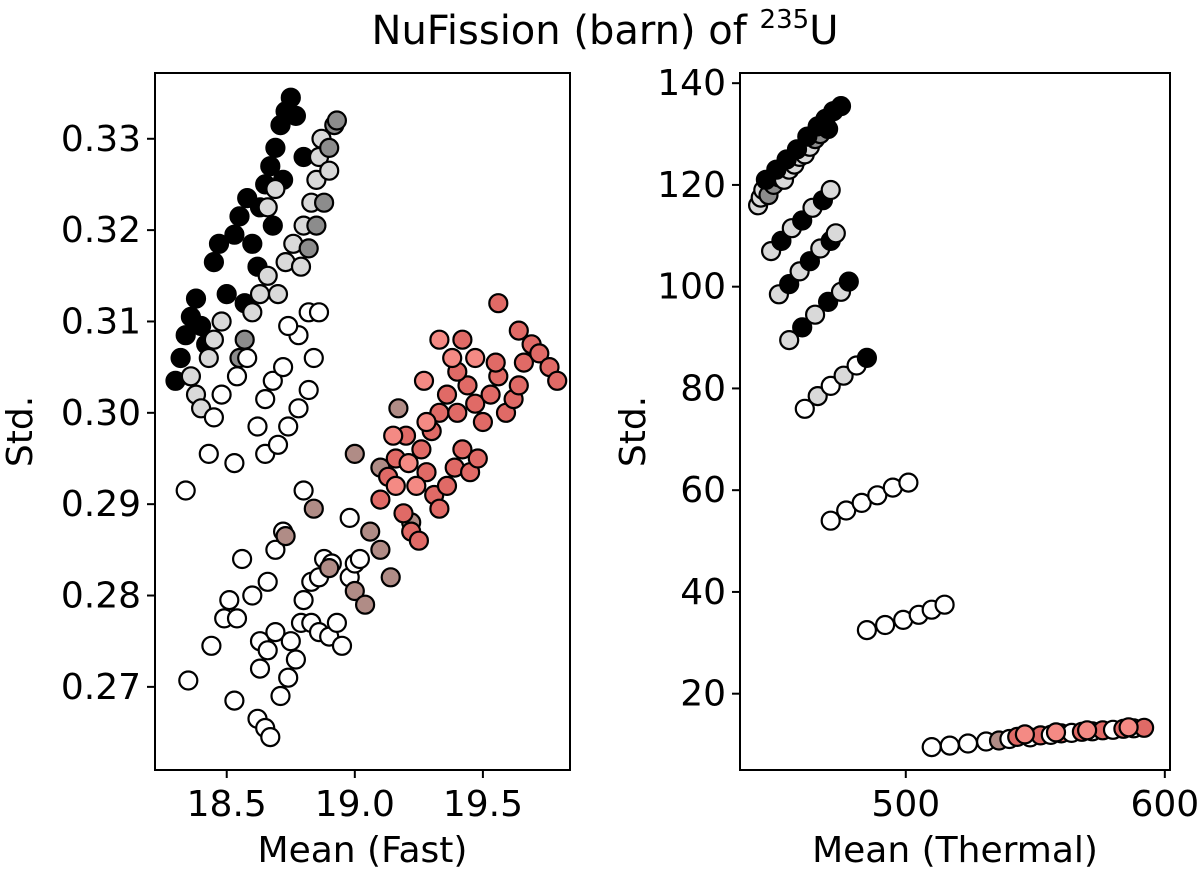 The height and width of the screenshot is (873, 1200). I want to click on y-tick-label: 140, so click(691, 83).